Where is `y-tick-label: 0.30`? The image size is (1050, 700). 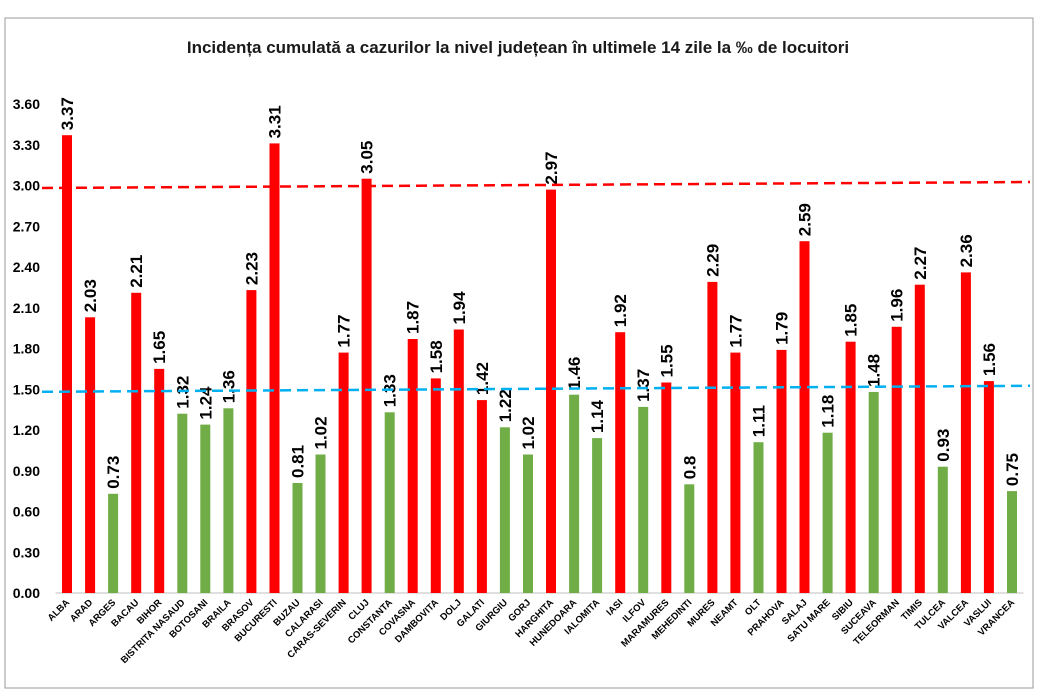 y-tick-label: 0.30 is located at coordinates (26, 552).